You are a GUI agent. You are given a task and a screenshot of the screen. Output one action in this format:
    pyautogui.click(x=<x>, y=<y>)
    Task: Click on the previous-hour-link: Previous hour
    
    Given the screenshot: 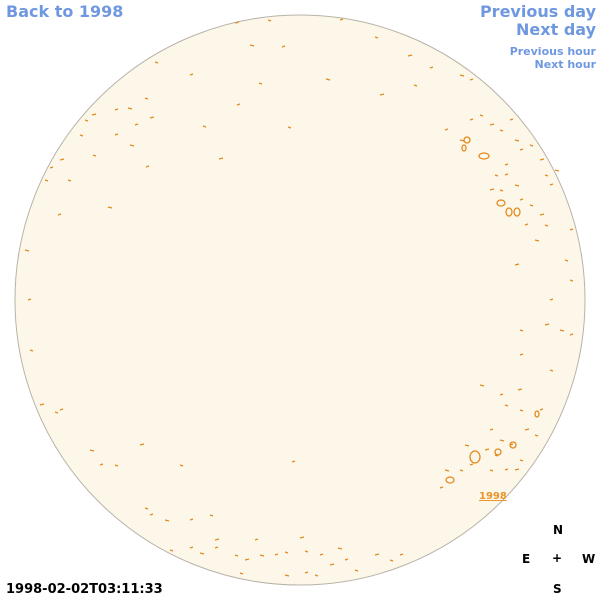 What is the action you would take?
    pyautogui.click(x=552, y=51)
    